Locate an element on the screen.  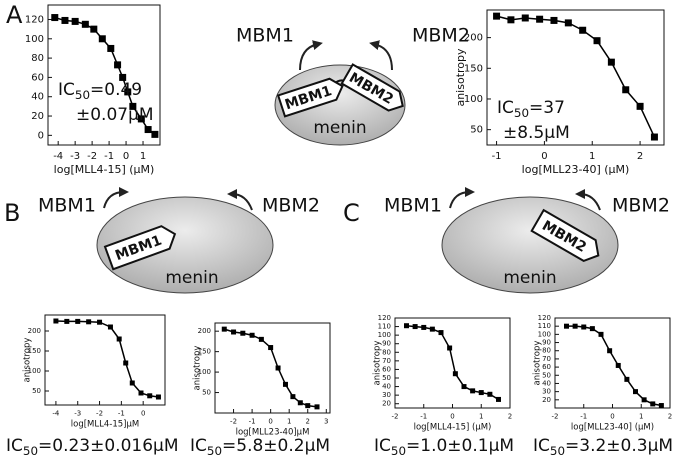
plot-frame is located at coordinates (612, 363).